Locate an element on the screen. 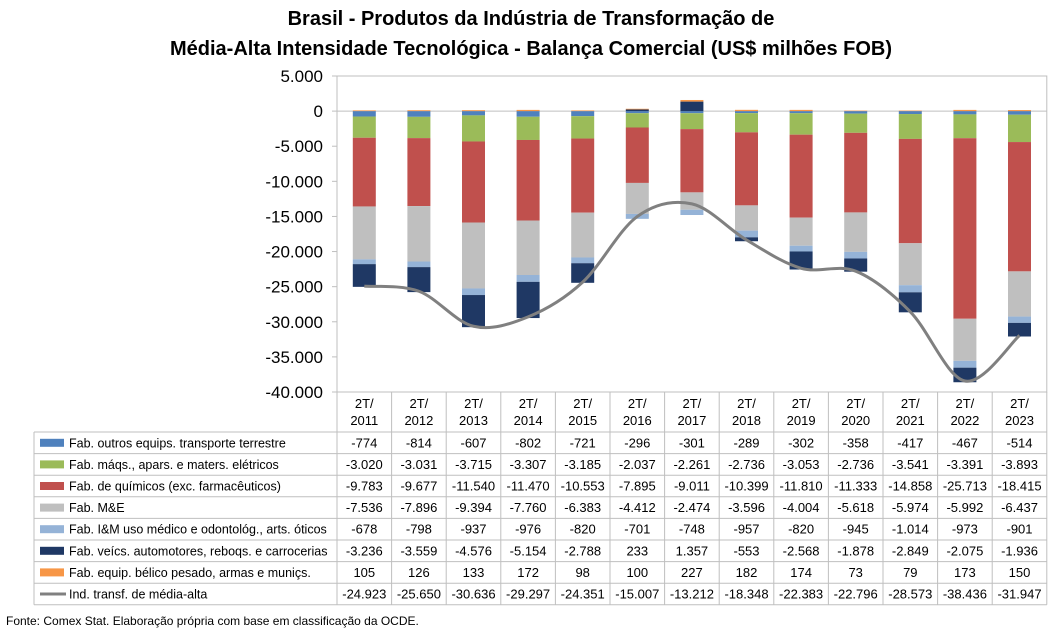 The width and height of the screenshot is (1062, 637). data-value: -4.576 is located at coordinates (473, 550).